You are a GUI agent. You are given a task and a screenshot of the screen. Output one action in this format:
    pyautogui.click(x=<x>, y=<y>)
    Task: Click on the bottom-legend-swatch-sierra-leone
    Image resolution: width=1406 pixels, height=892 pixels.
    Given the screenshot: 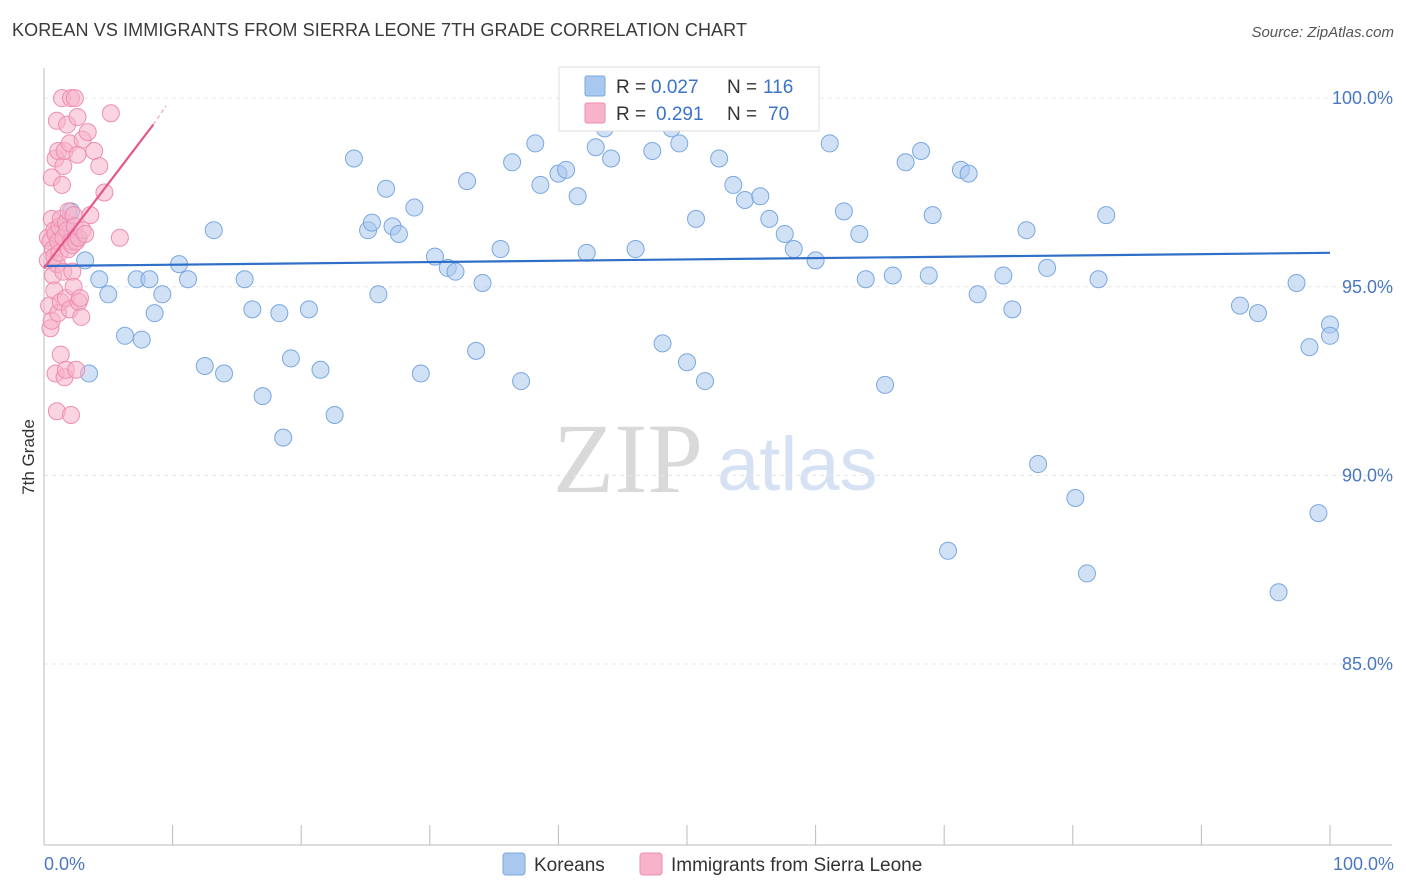 What is the action you would take?
    pyautogui.click(x=651, y=864)
    